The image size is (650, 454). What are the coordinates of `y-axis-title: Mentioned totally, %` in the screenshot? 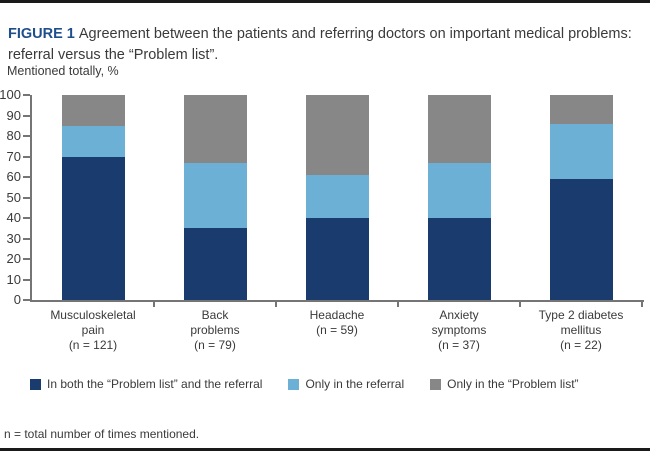 It's located at (63, 71).